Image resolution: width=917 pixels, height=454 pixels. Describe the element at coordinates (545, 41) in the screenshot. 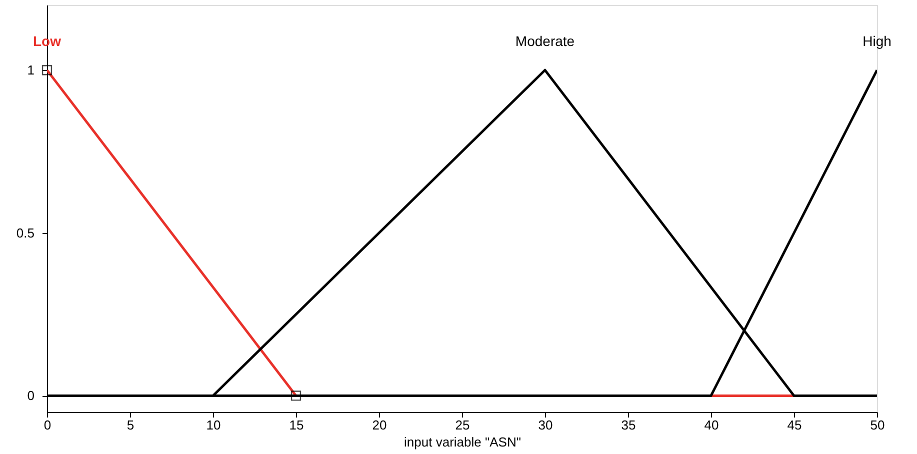

I see `text: Moderate` at that location.